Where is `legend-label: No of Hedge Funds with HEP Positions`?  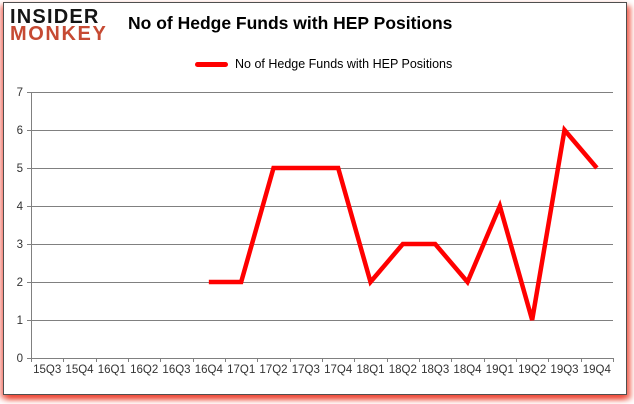 legend-label: No of Hedge Funds with HEP Positions is located at coordinates (344, 64).